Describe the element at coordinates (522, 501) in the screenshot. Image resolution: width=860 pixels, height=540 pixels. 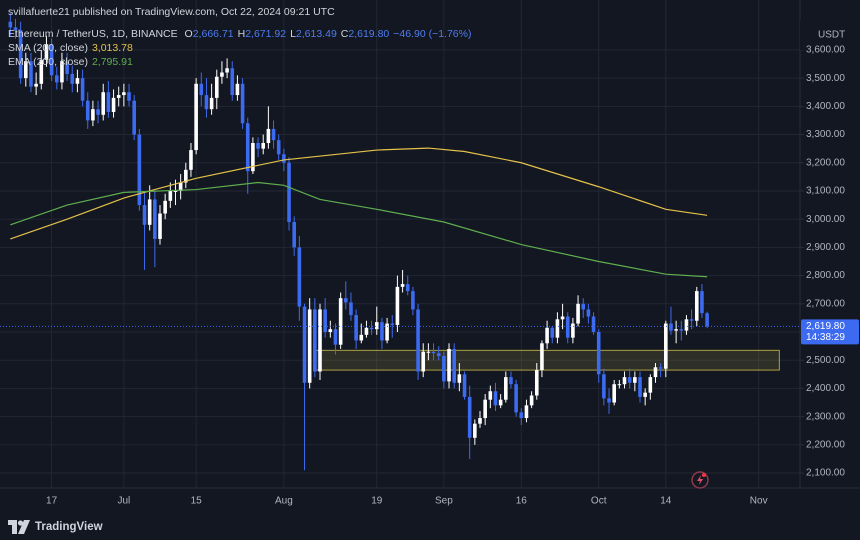
I see `x-tick-label: 16` at that location.